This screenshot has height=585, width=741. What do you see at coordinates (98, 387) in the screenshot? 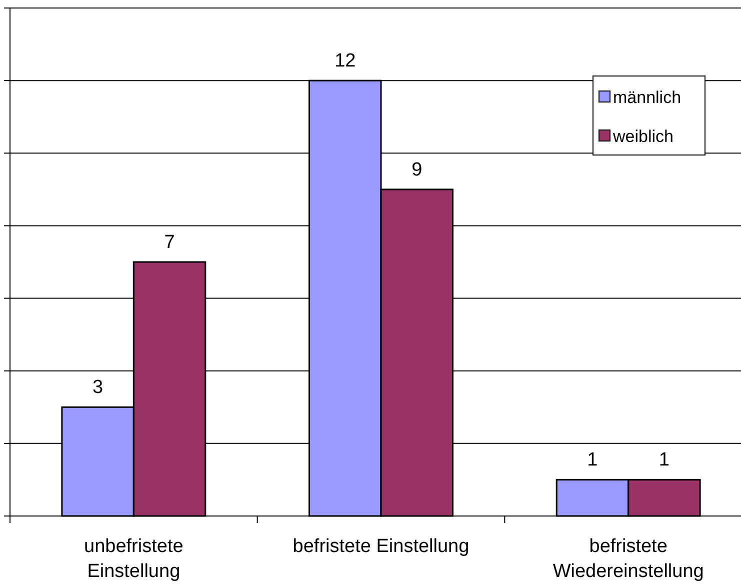
I see `data-label: 3` at bounding box center [98, 387].